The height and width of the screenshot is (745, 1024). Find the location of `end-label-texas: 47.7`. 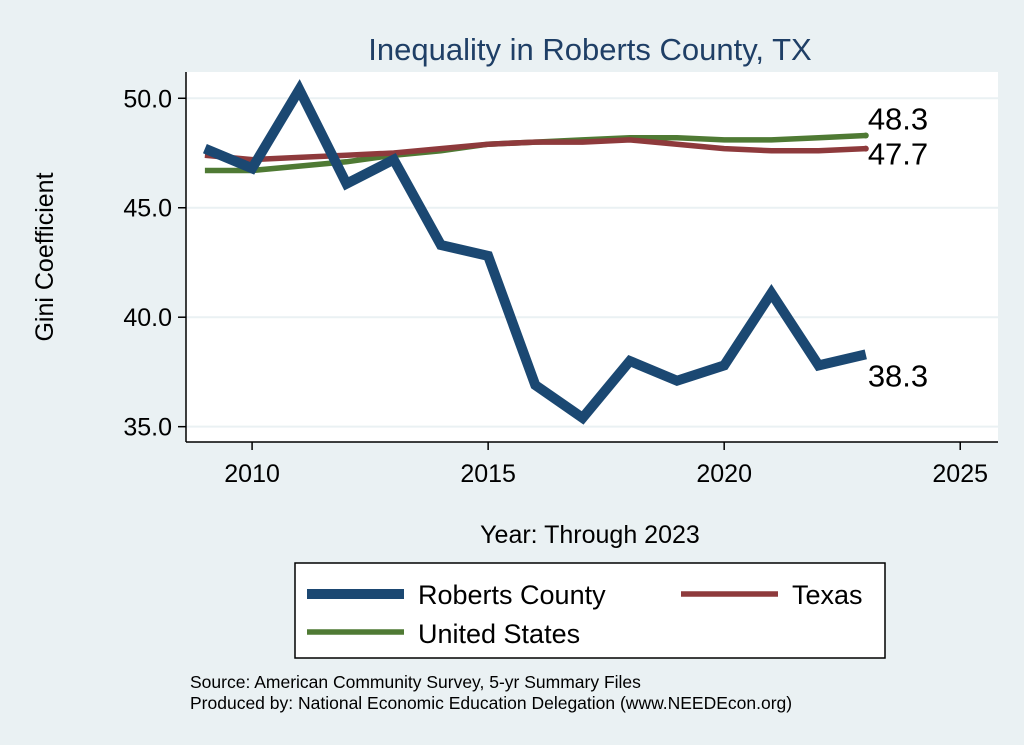

end-label-texas: 47.7 is located at coordinates (898, 154).